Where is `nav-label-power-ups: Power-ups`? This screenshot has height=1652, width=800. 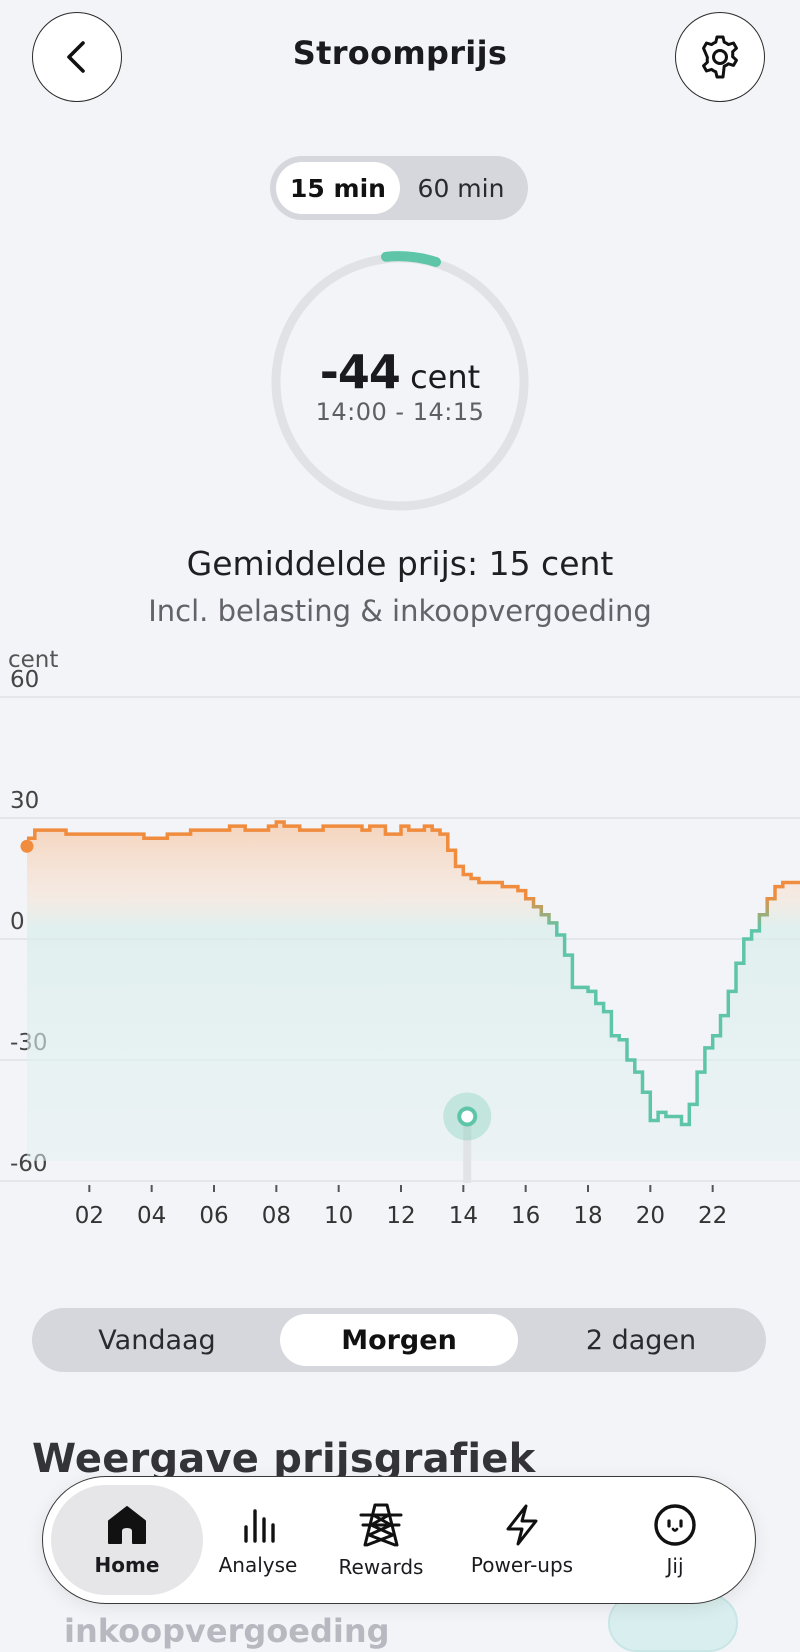
nav-label-power-ups: Power-ups is located at coordinates (522, 1565).